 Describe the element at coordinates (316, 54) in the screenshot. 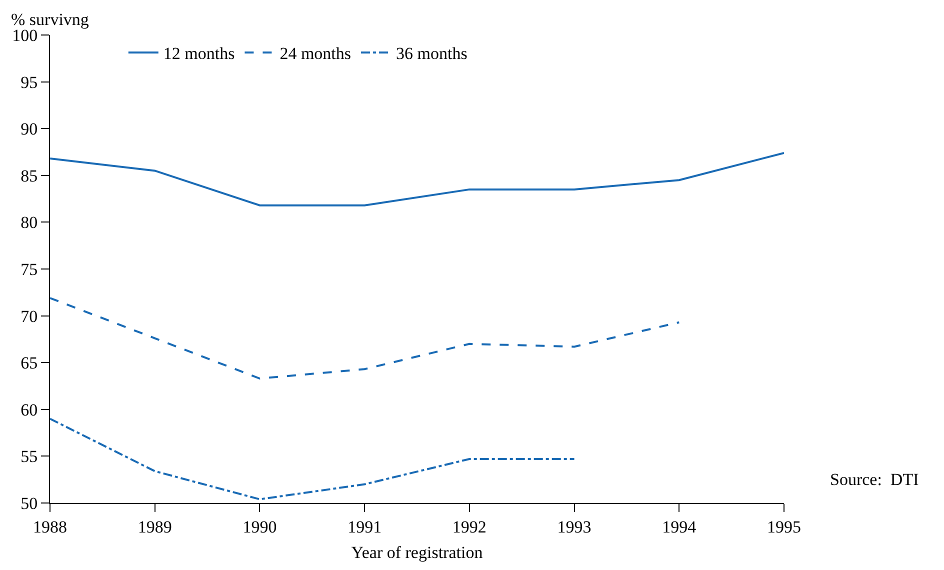

I see `legend-label: 24 months` at that location.